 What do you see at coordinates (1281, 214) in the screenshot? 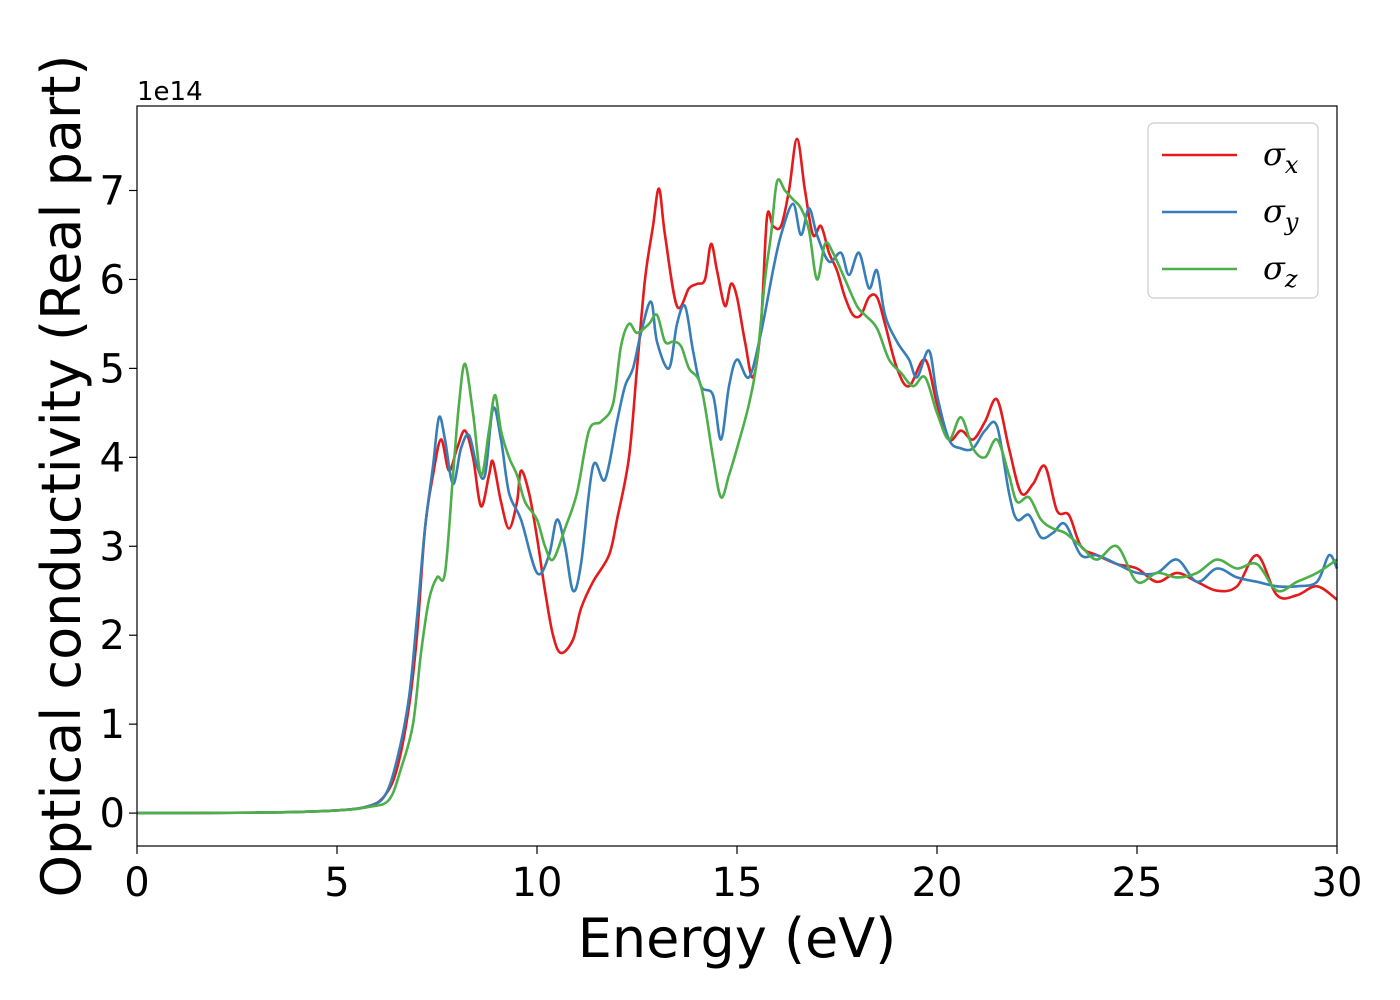
I see `legend-label-y: σy` at bounding box center [1281, 214].